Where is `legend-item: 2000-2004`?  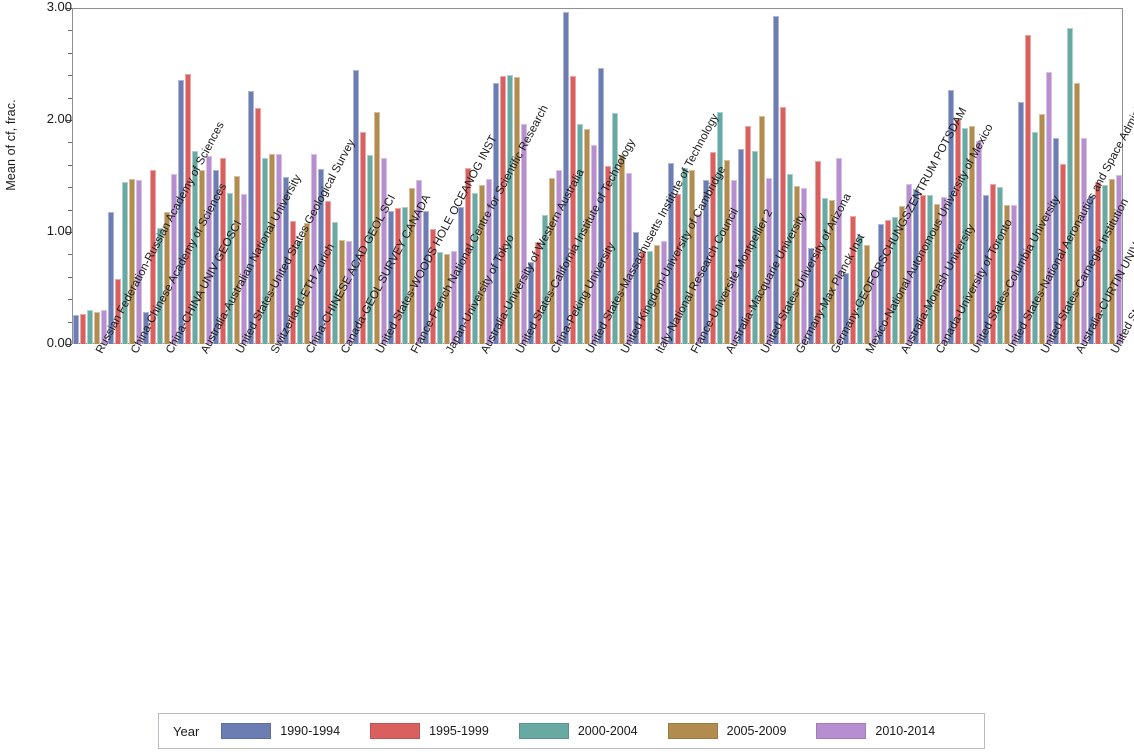
legend-item: 2000-2004 is located at coordinates (578, 731).